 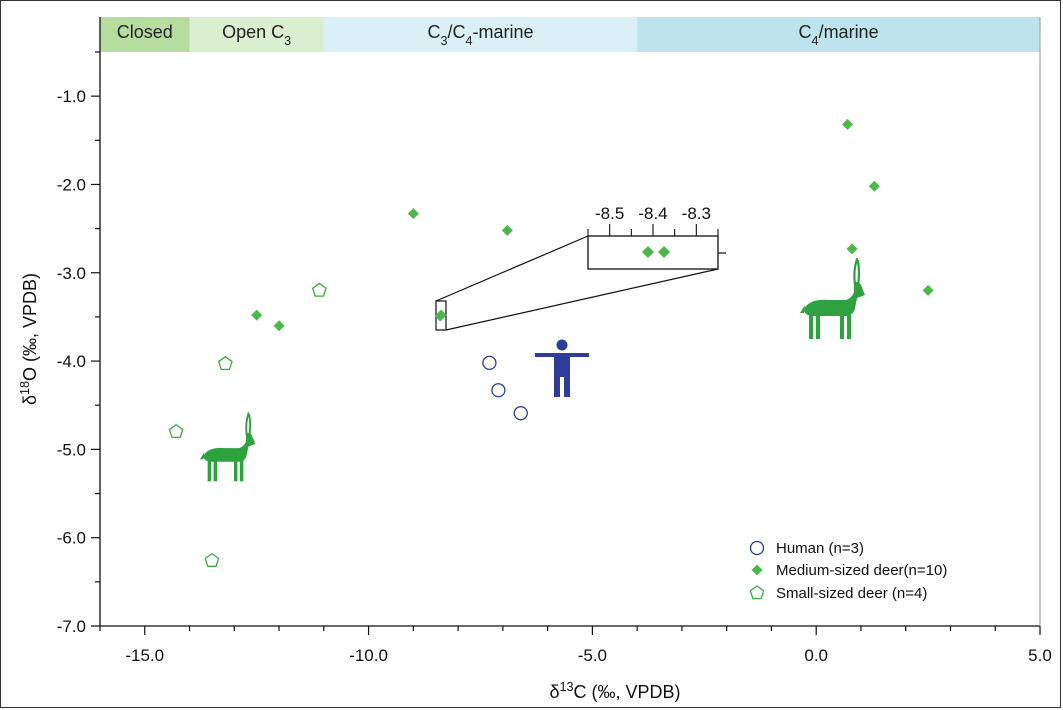 What do you see at coordinates (71, 361) in the screenshot?
I see `y-tick-label: -4.0` at bounding box center [71, 361].